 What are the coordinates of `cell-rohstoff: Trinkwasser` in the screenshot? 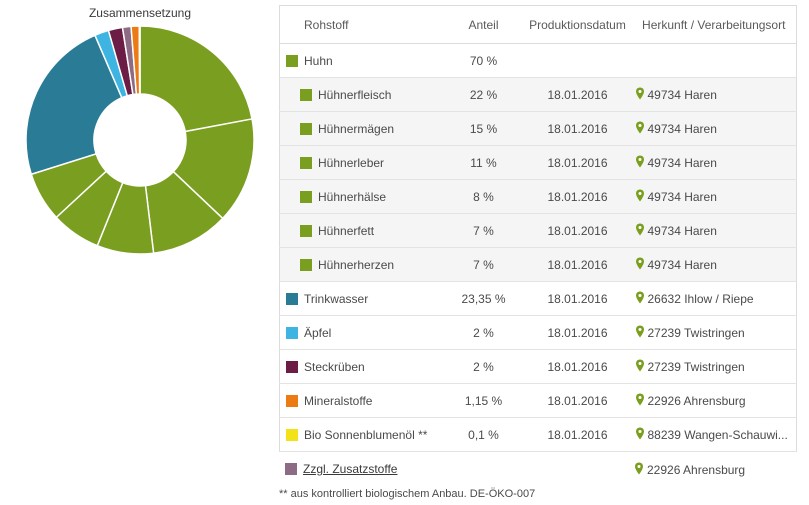 It's located at (361, 298).